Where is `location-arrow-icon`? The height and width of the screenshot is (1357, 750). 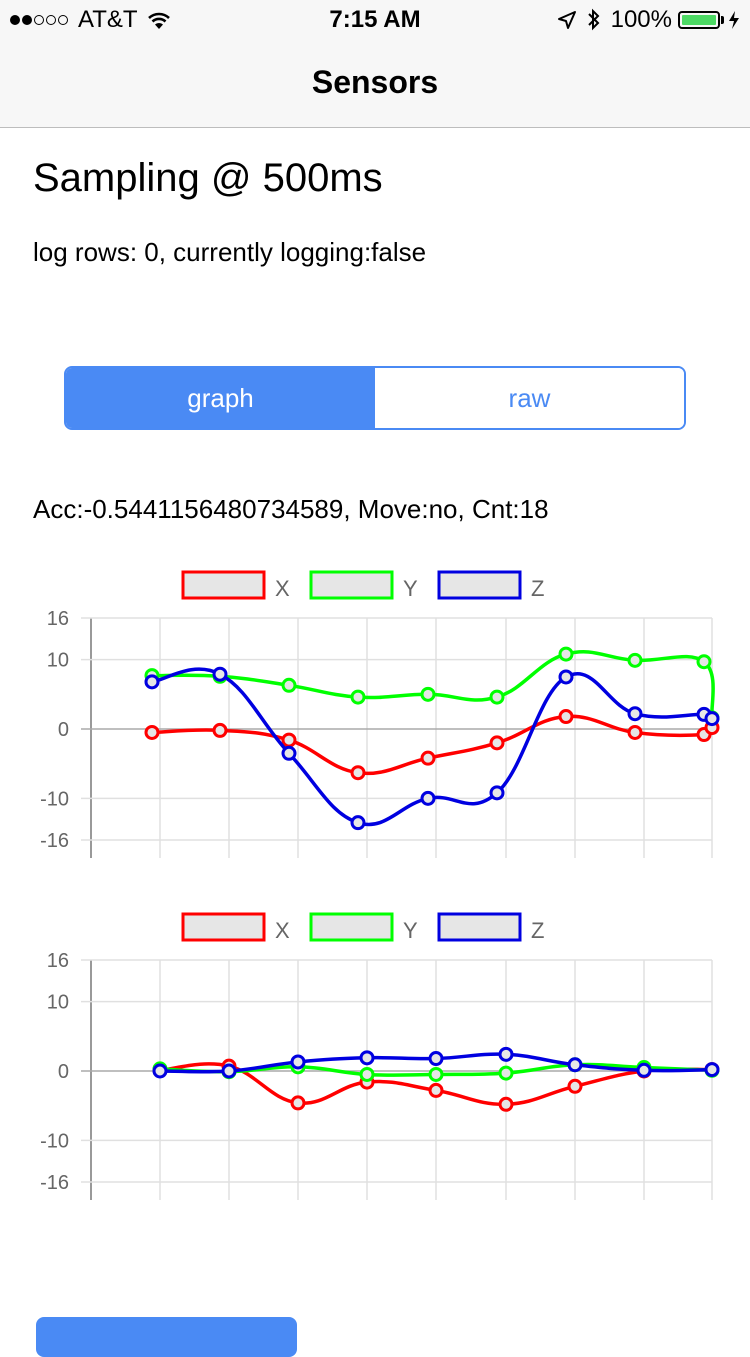 location-arrow-icon is located at coordinates (566, 20).